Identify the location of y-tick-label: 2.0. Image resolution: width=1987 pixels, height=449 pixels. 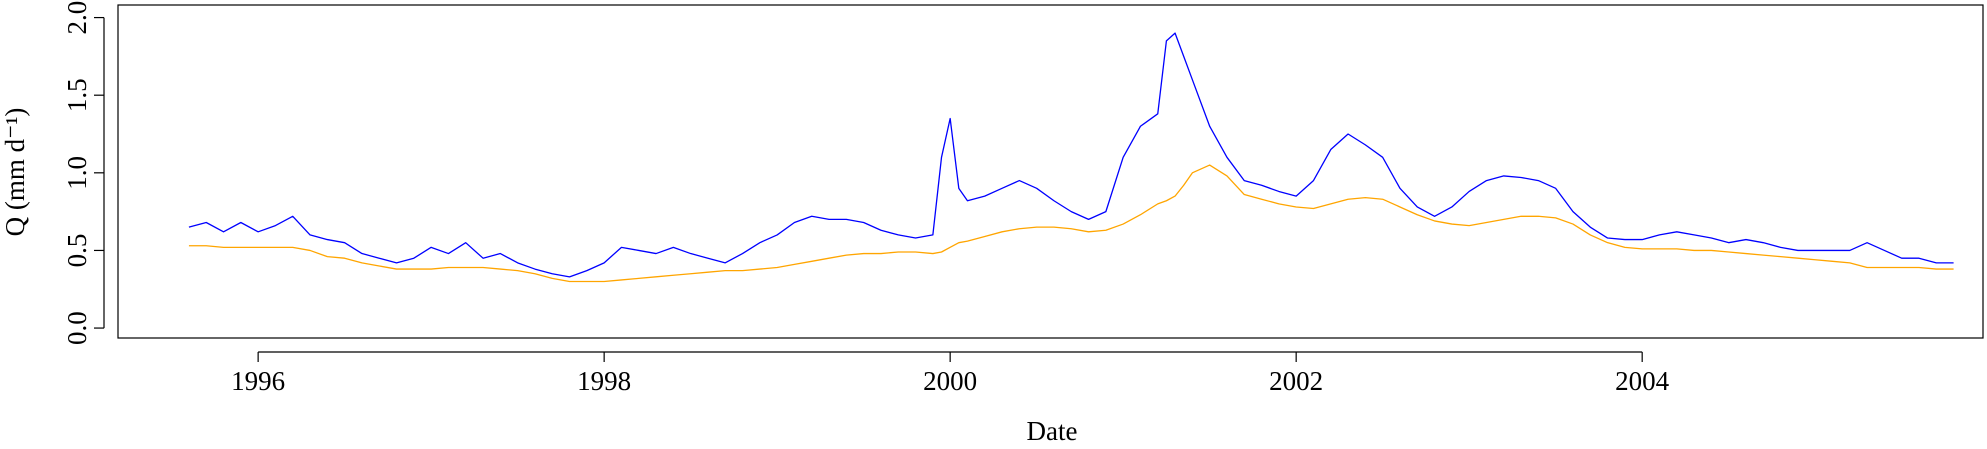
(77, 18).